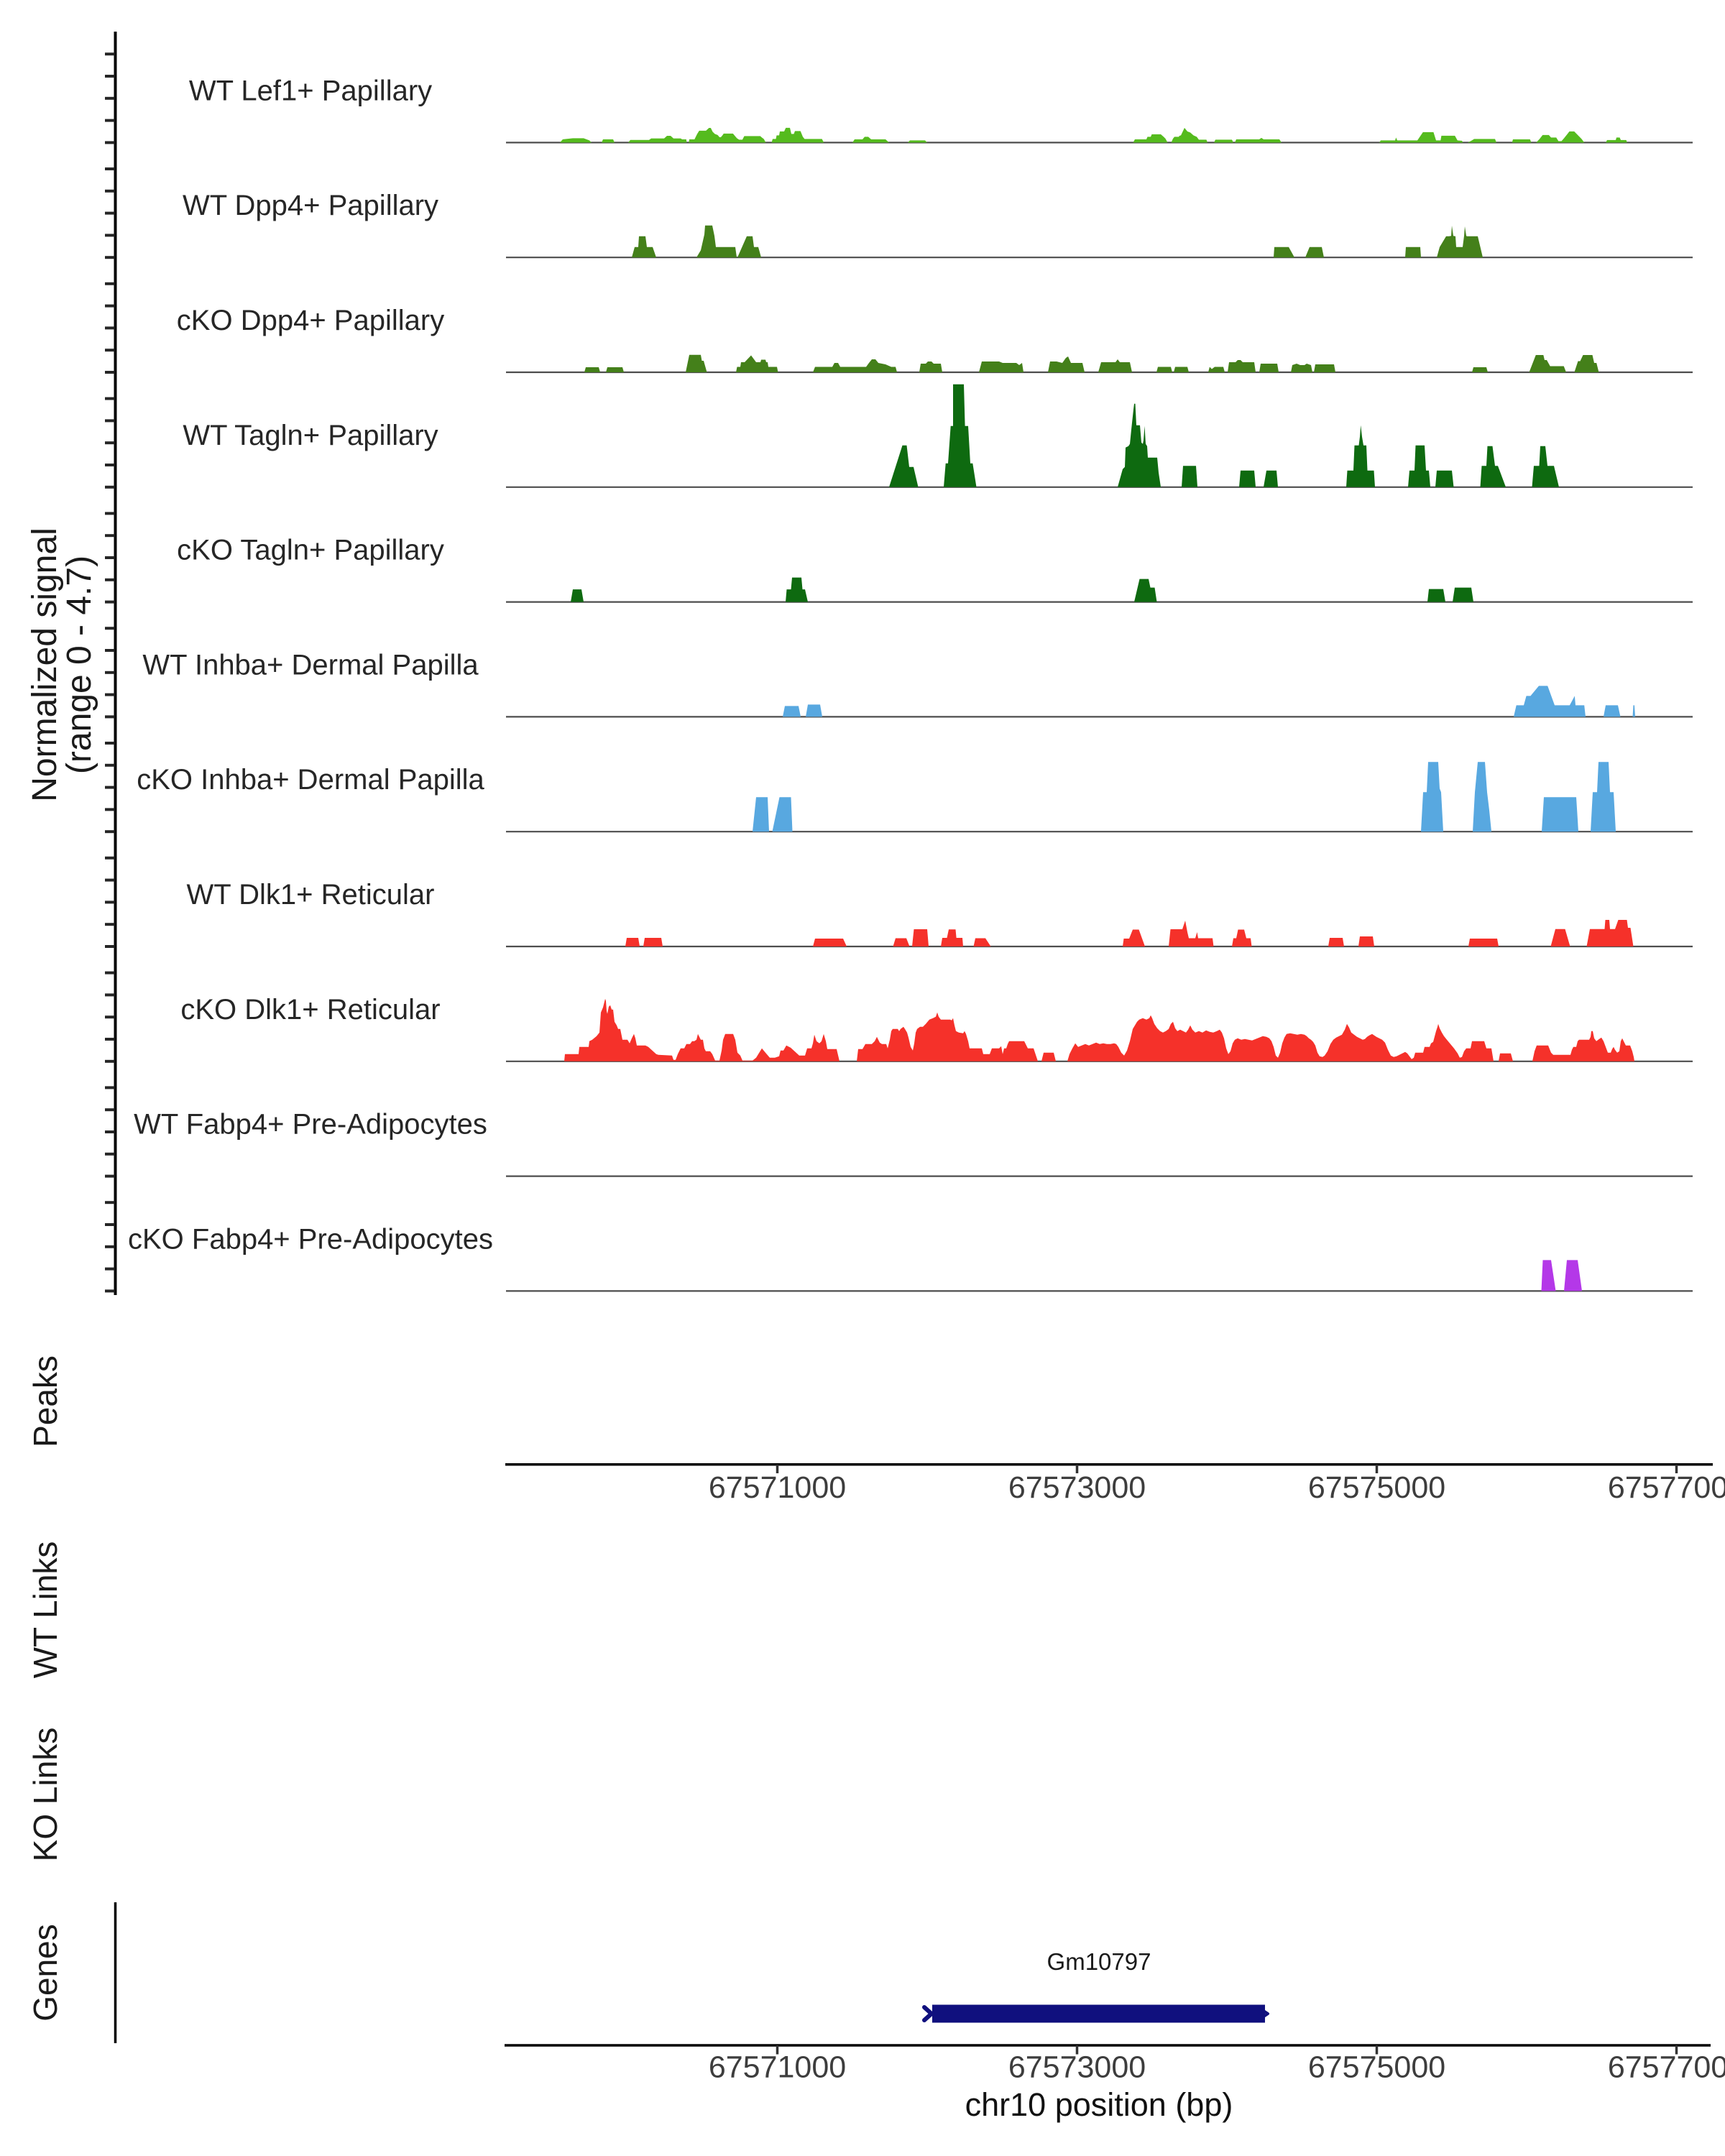  Describe the element at coordinates (310, 1010) in the screenshot. I see `svg-text: cKO Dlk1+ Reticular` at that location.